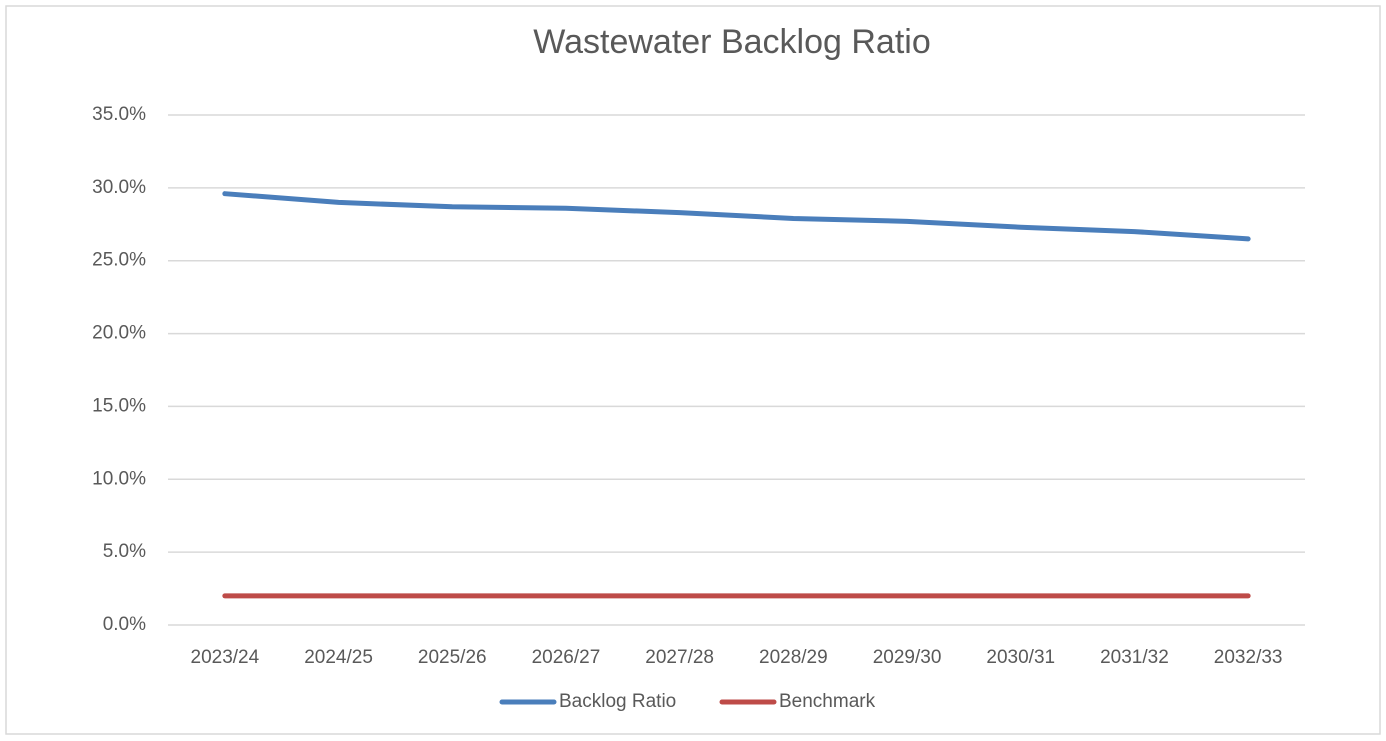  Describe the element at coordinates (679, 657) in the screenshot. I see `x-tick-label: 2027/28` at that location.